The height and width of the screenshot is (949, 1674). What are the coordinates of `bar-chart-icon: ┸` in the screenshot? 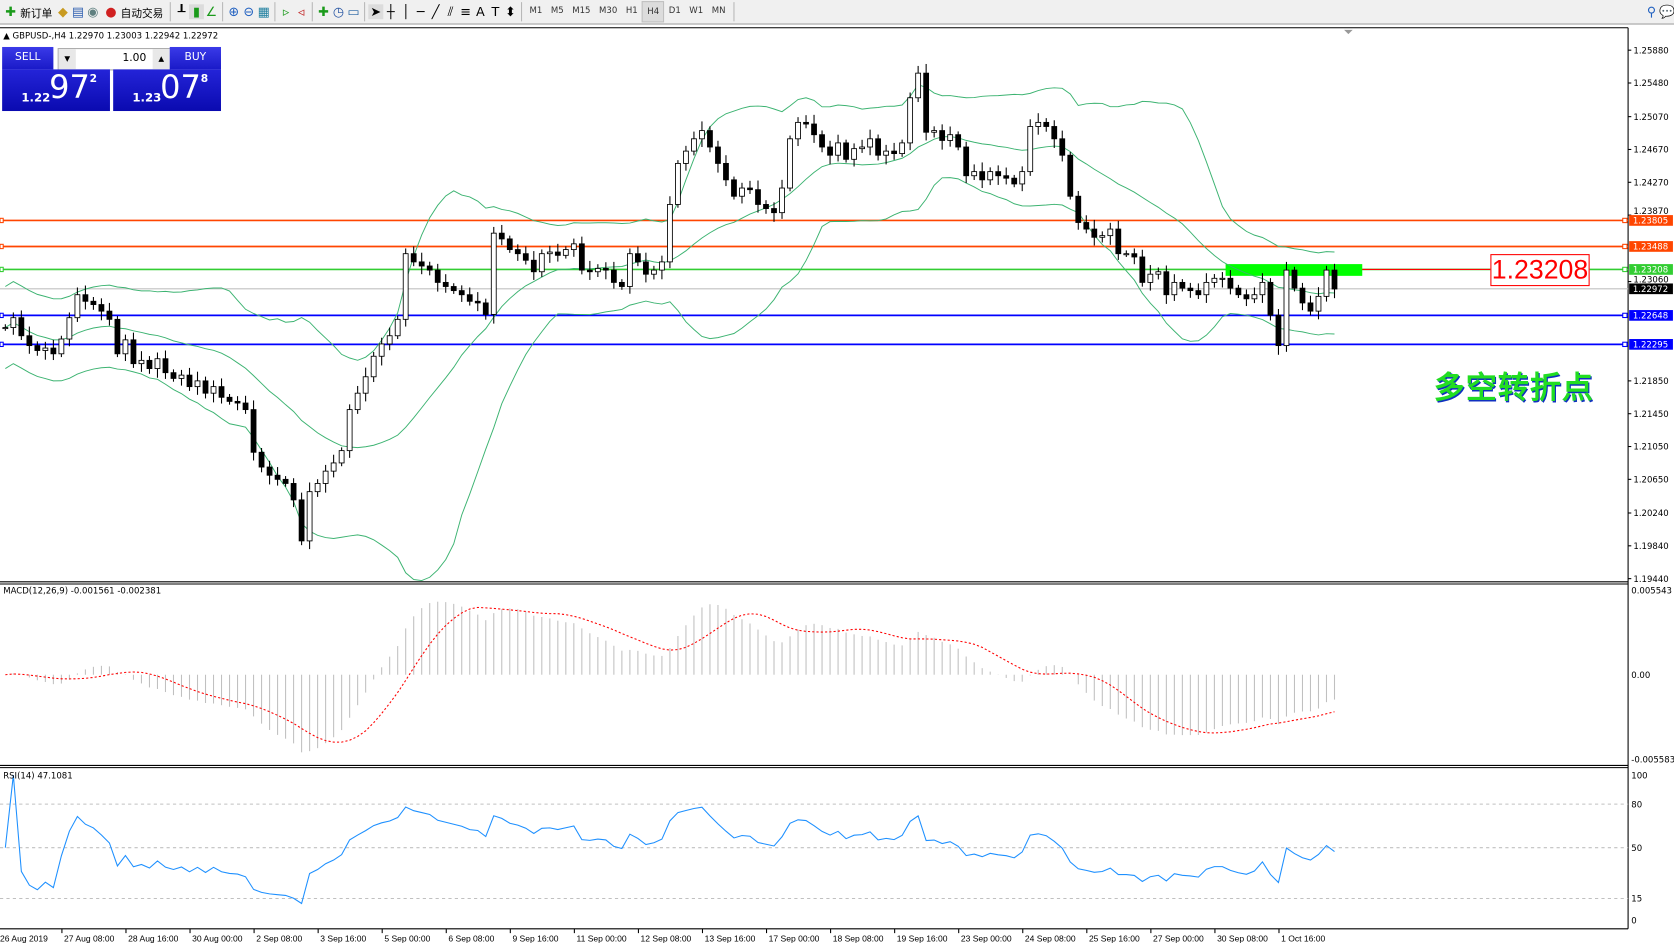 It's located at (181, 12).